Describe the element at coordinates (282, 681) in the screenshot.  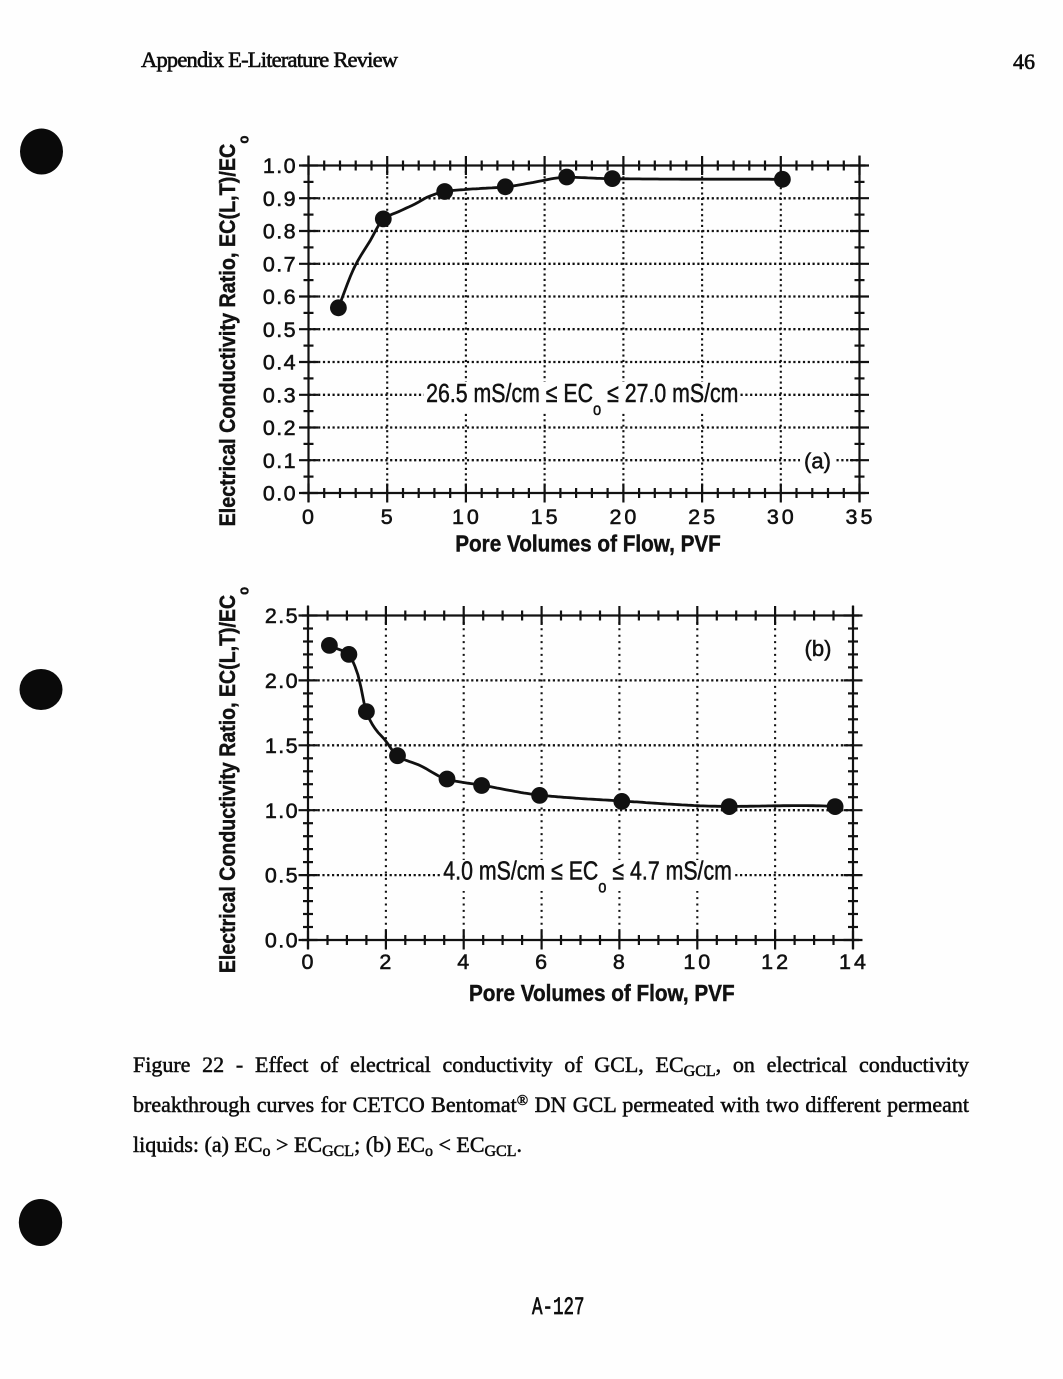
I see `svg-text: 2.0` at that location.